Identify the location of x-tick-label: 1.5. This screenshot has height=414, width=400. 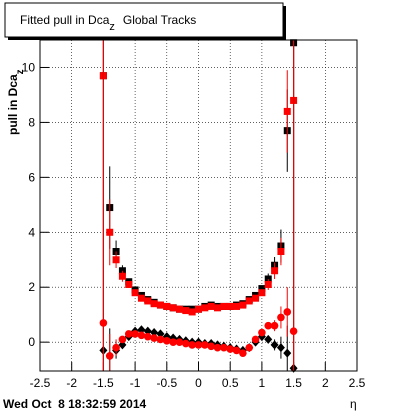
(293, 383).